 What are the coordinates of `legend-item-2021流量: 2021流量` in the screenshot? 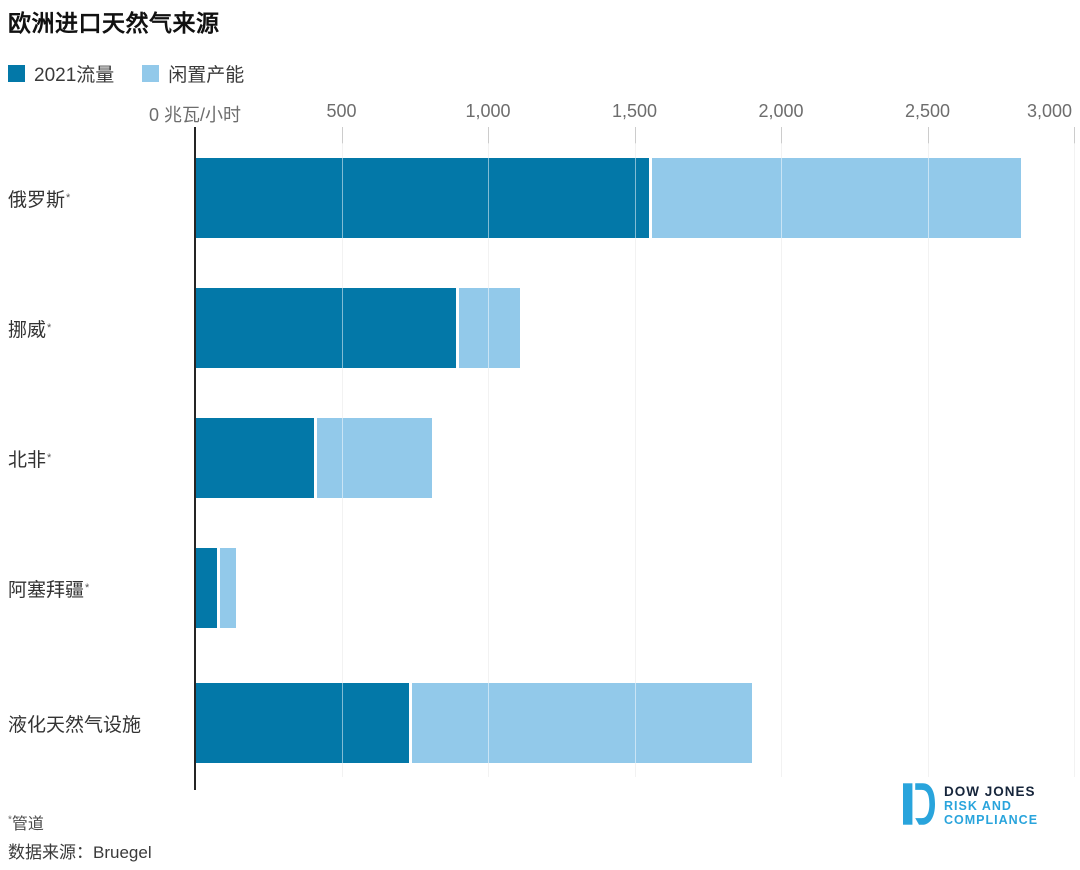 It's located at (61, 73).